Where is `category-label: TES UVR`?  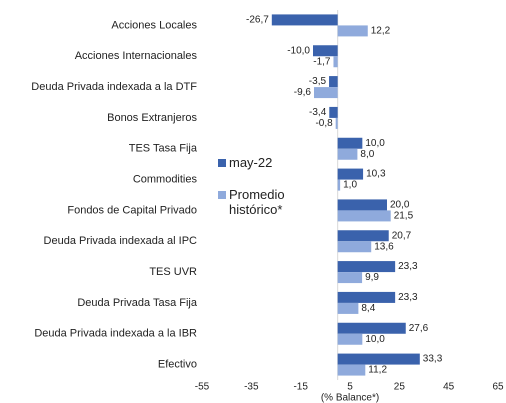
category-label: TES UVR is located at coordinates (173, 272).